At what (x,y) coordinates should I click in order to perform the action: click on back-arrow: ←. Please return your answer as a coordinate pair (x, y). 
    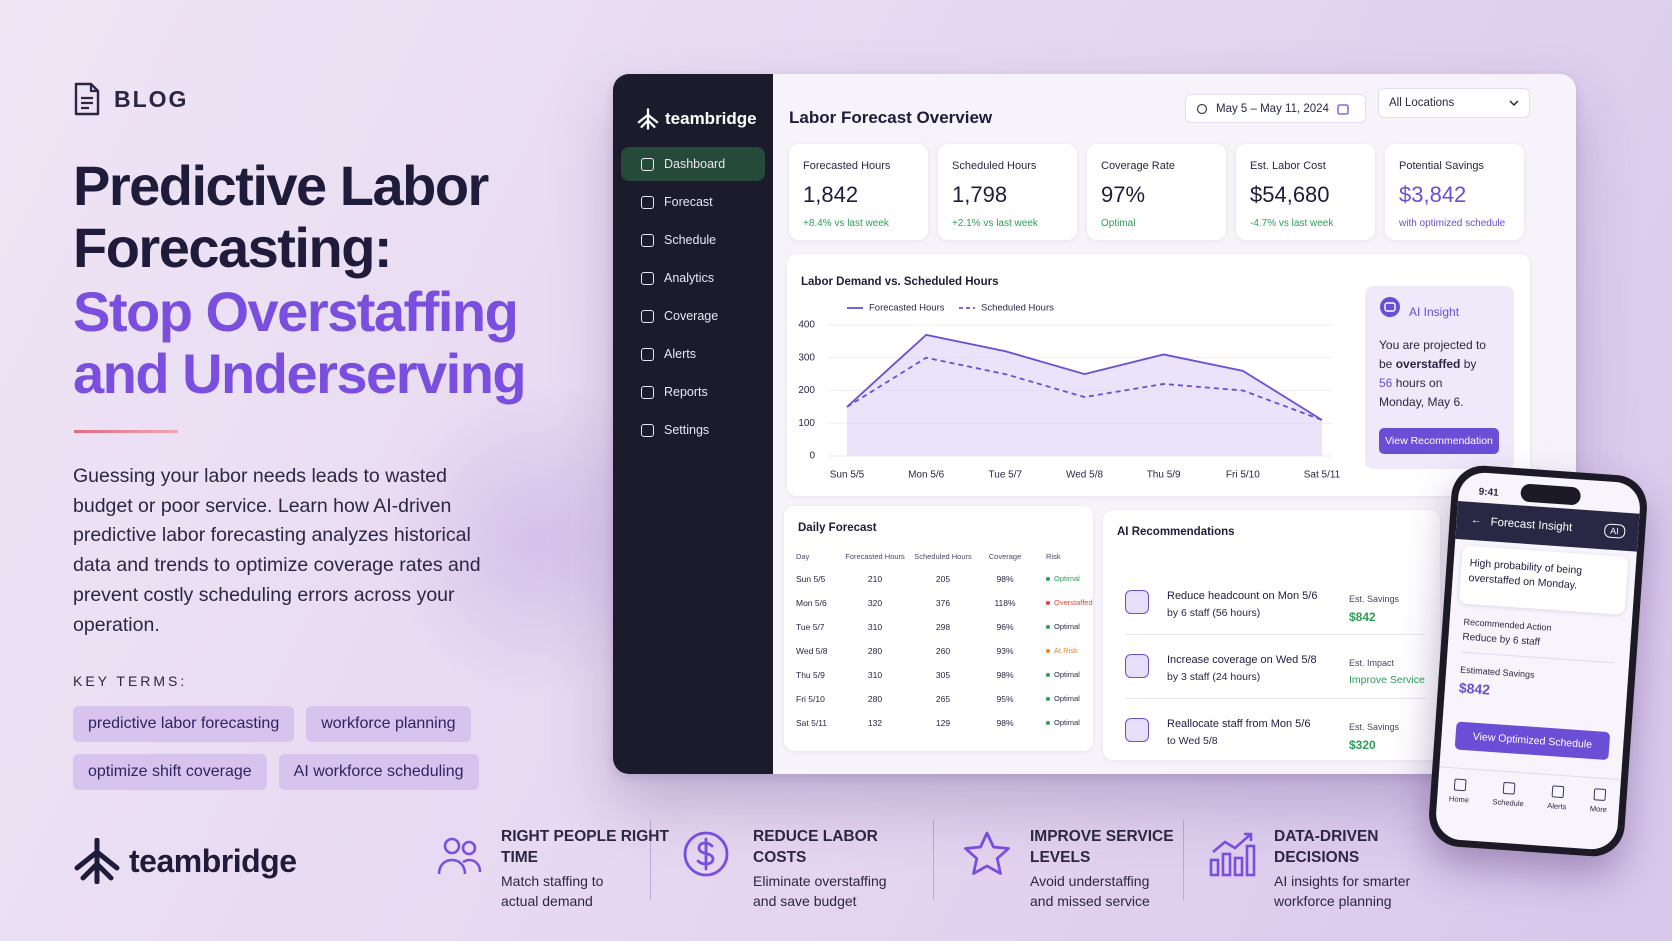
    Looking at the image, I should click on (1476, 520).